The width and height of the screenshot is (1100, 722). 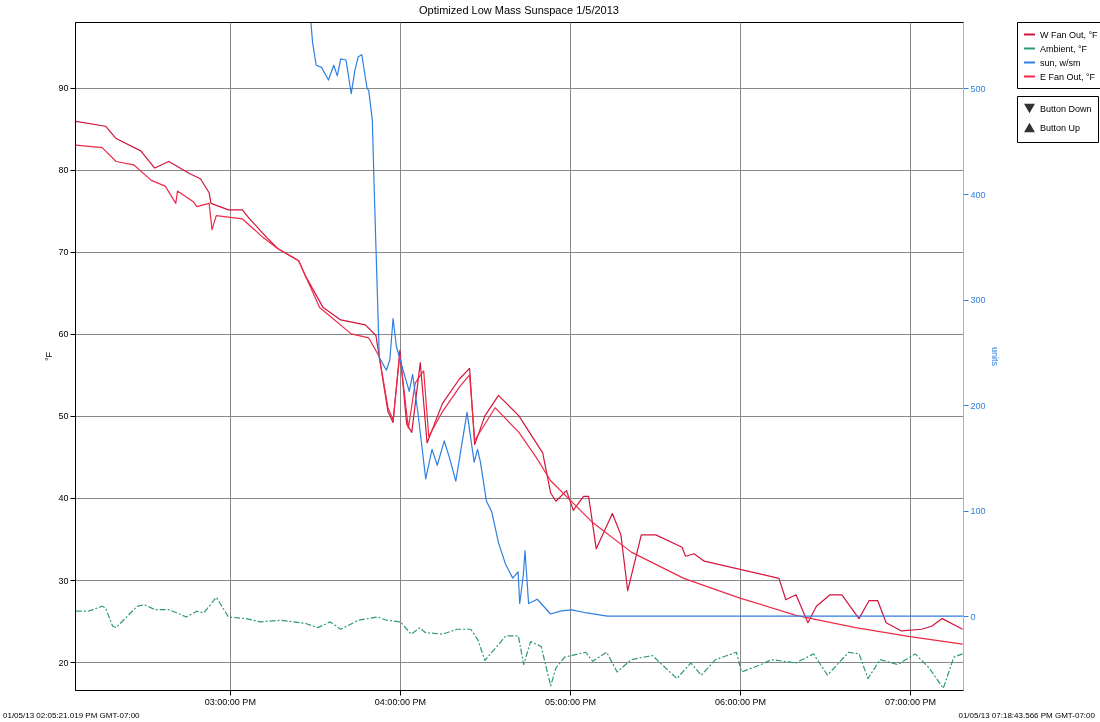 I want to click on x-tick-label: 06:00:00 PM, so click(x=740, y=701).